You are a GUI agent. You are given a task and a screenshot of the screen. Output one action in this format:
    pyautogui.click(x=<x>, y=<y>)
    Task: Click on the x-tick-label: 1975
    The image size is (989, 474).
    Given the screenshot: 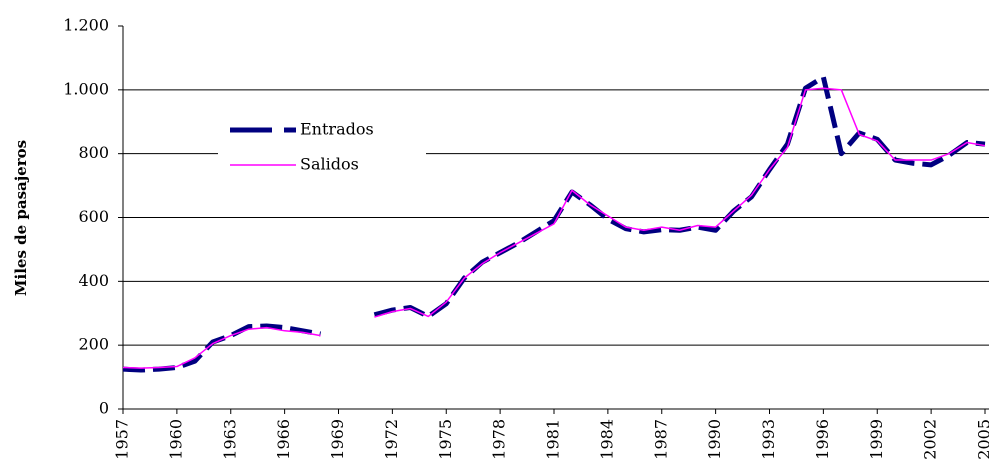 What is the action you would take?
    pyautogui.click(x=445, y=439)
    